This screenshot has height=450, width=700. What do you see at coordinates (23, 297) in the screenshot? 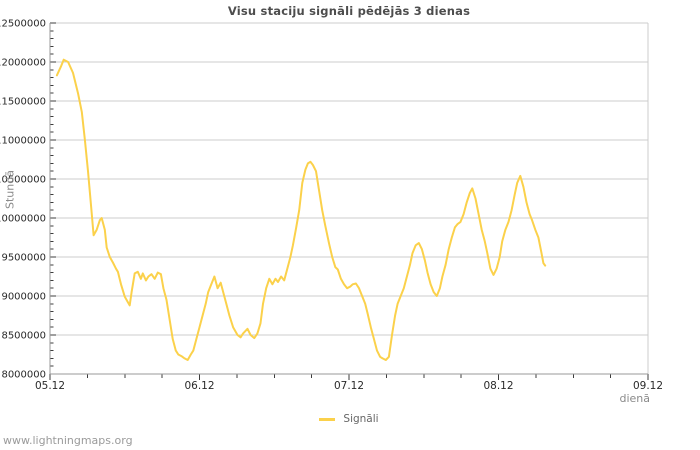
I see `y-tick-label: 9000000` at bounding box center [23, 297].